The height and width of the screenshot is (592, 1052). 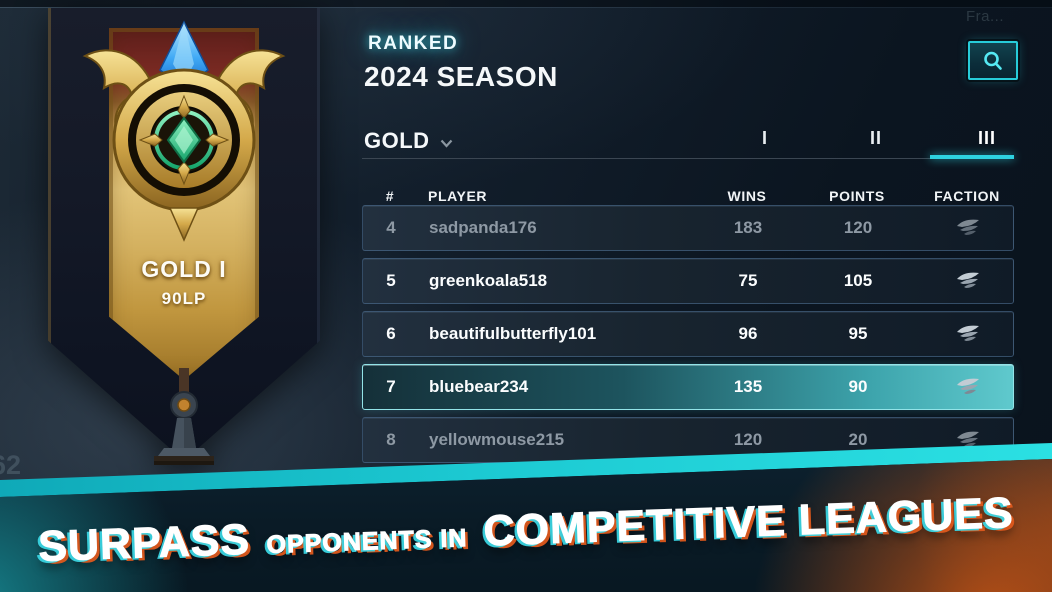 What do you see at coordinates (144, 543) in the screenshot?
I see `tagline-part1: SURPASS` at bounding box center [144, 543].